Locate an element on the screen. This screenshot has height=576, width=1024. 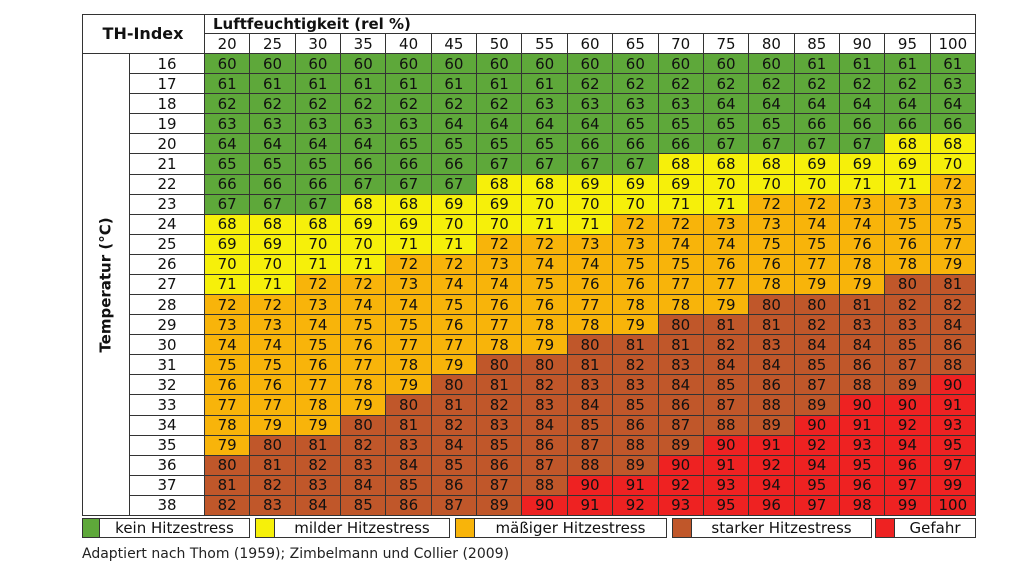
th-cell: 91 is located at coordinates (726, 465).